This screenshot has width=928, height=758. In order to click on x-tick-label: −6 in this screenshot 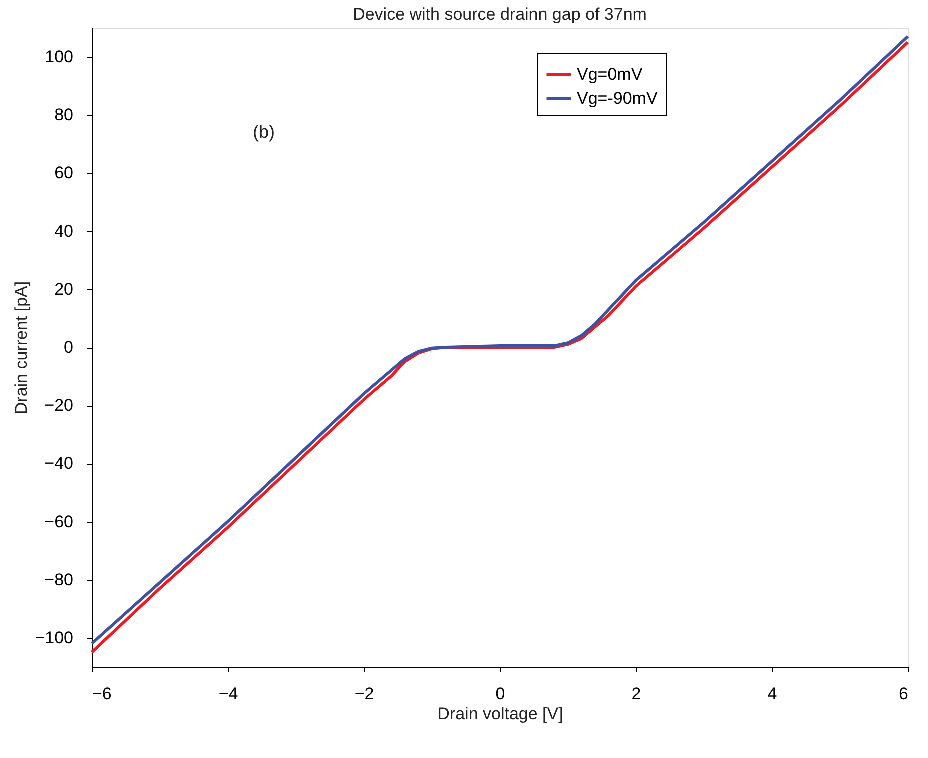, I will do `click(102, 694)`.